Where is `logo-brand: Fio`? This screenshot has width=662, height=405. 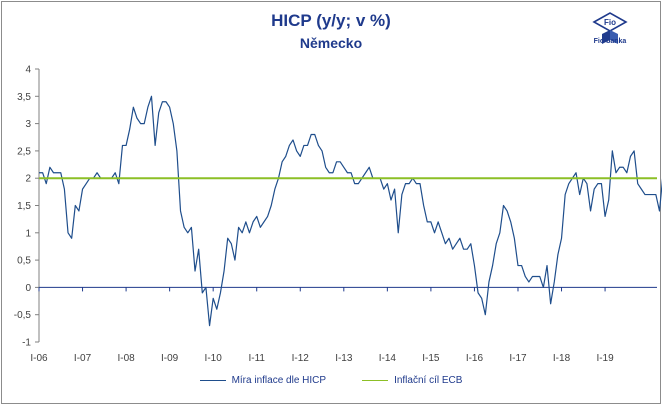 logo-brand: Fio is located at coordinates (610, 22).